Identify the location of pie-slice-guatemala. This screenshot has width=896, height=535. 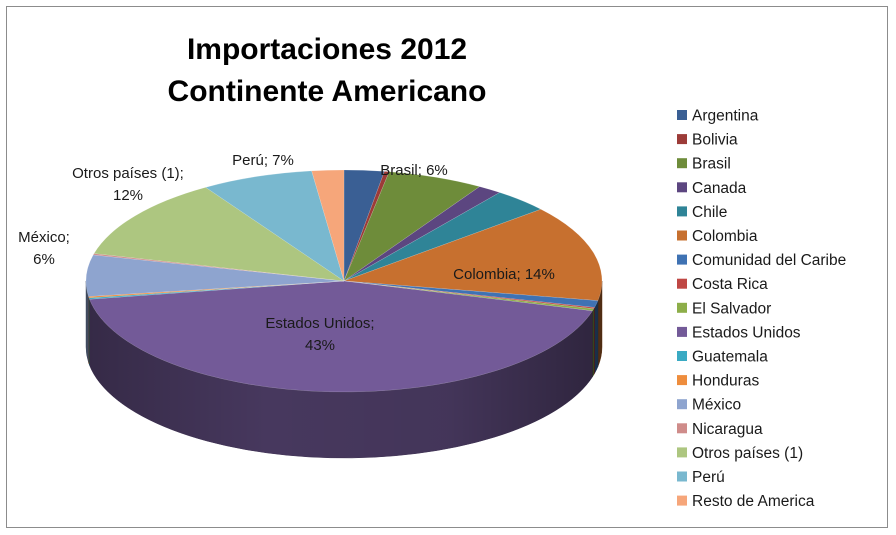
(216, 290).